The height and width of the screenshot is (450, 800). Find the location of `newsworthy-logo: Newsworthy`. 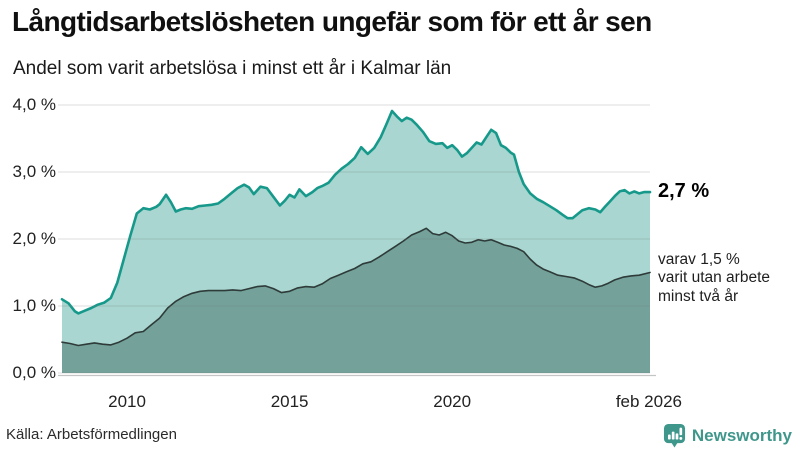

newsworthy-logo: Newsworthy is located at coordinates (727, 435).